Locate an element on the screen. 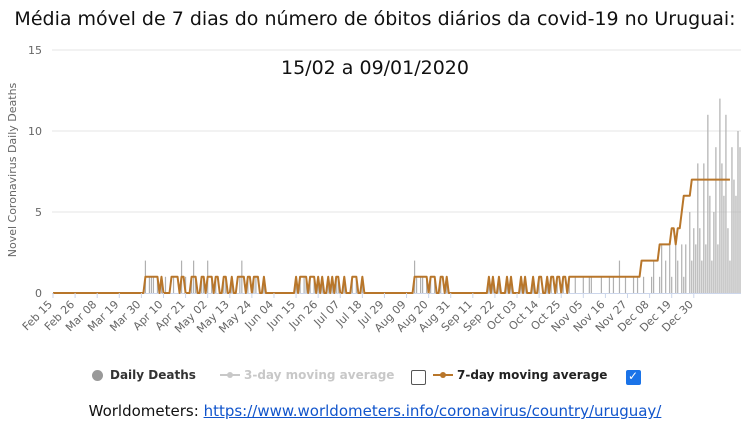 The height and width of the screenshot is (428, 750). legend-daily-label: Daily Deaths is located at coordinates (153, 375).